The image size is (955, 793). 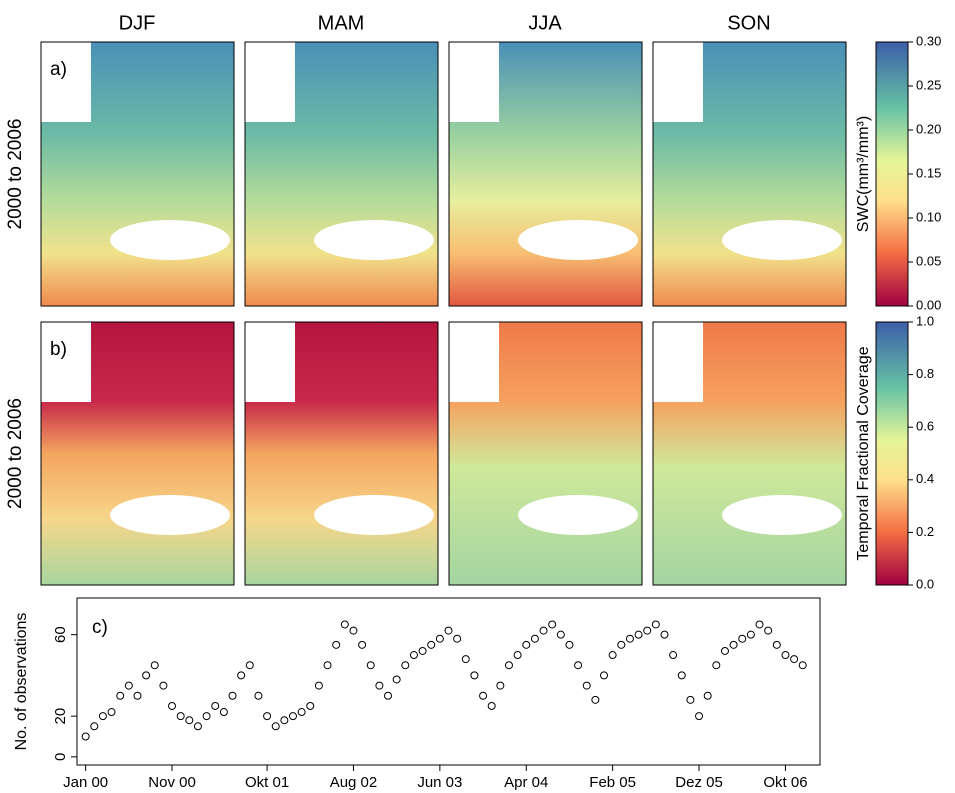 What do you see at coordinates (15, 453) in the screenshot?
I see `row-label: 2000 to 2006` at bounding box center [15, 453].